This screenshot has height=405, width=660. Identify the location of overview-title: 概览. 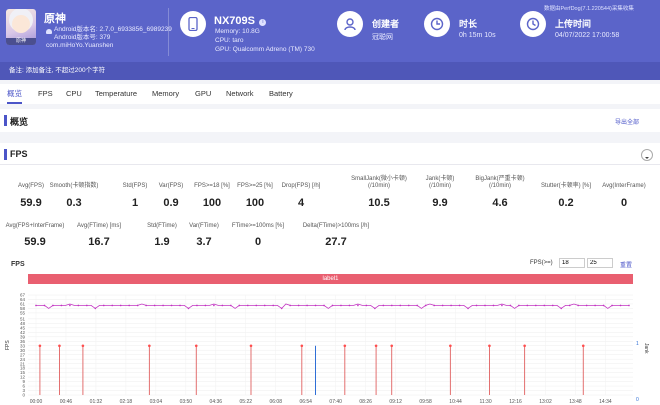
(19, 122).